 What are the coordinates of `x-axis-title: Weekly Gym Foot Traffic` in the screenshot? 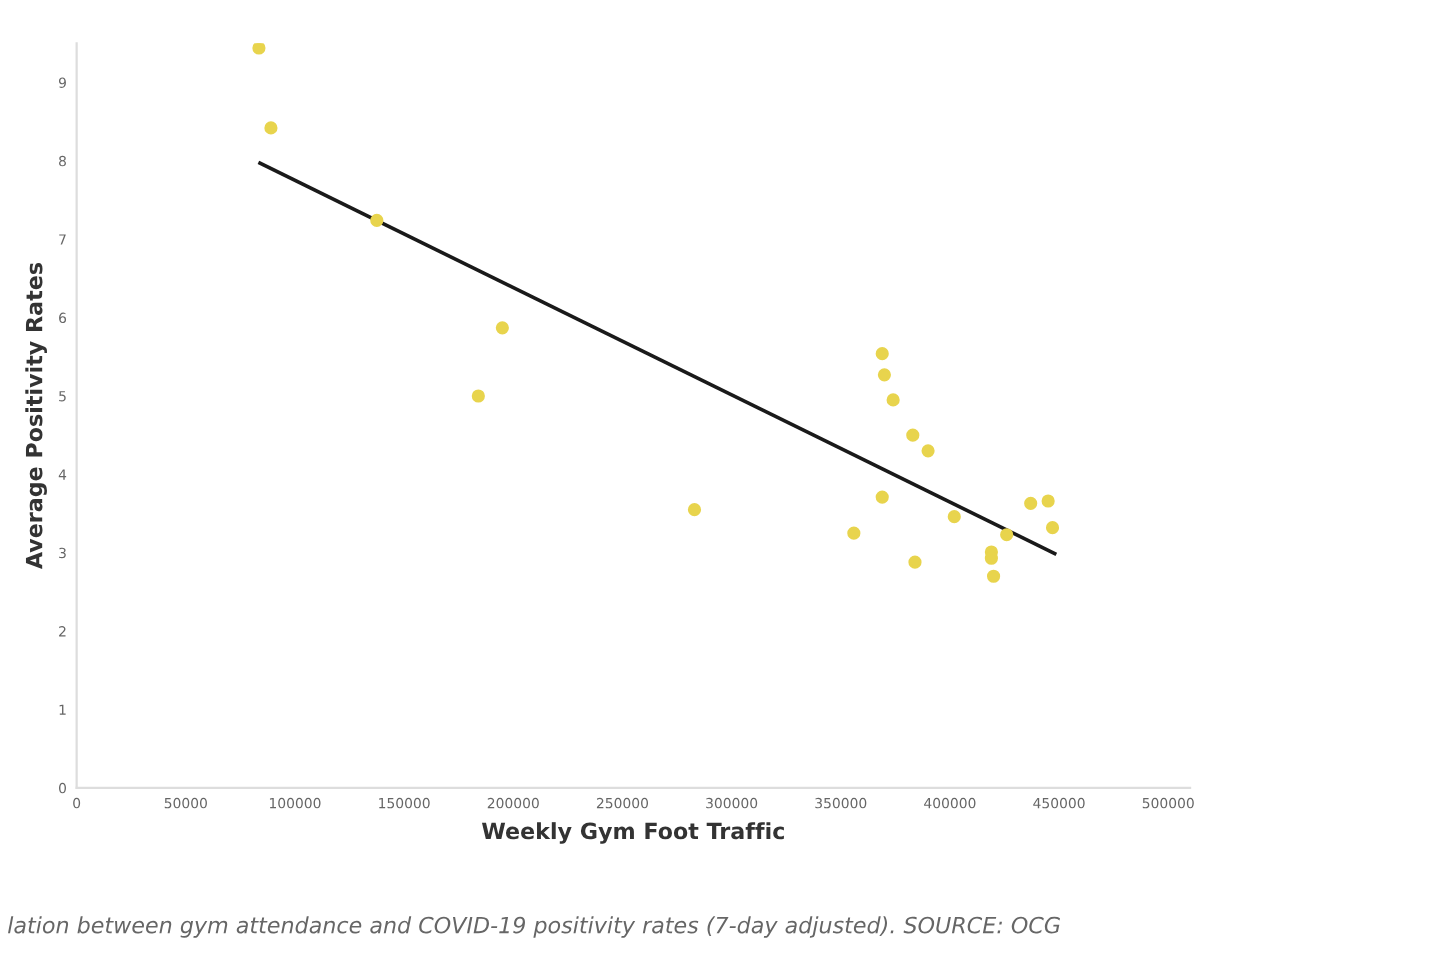 It's located at (632, 833).